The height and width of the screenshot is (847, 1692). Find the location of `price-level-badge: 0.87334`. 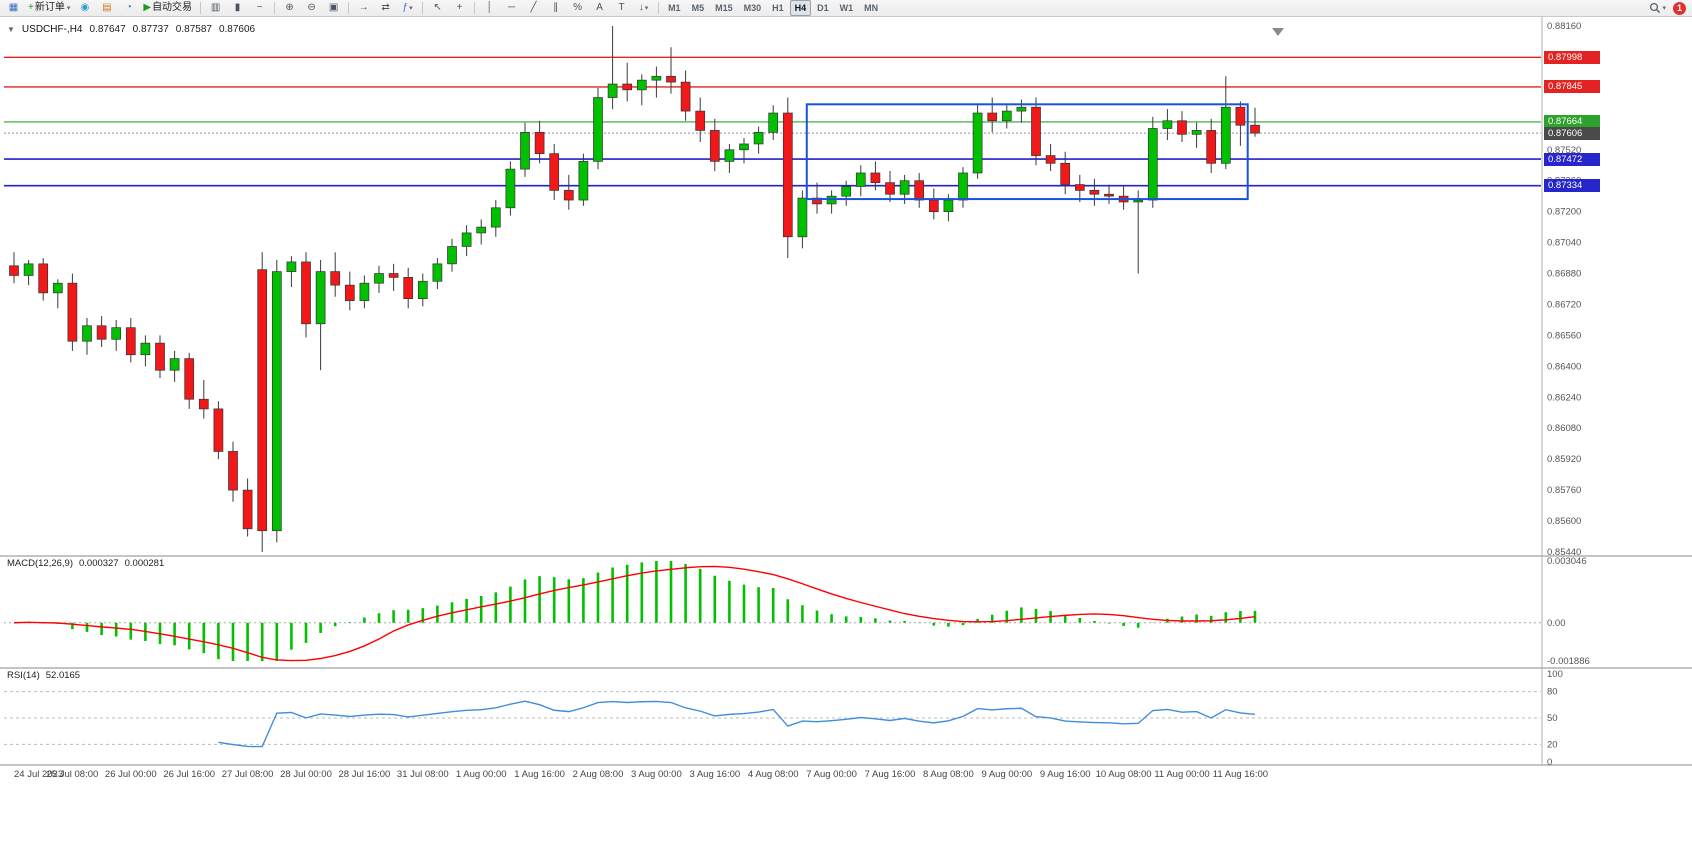

price-level-badge: 0.87334 is located at coordinates (1572, 186).